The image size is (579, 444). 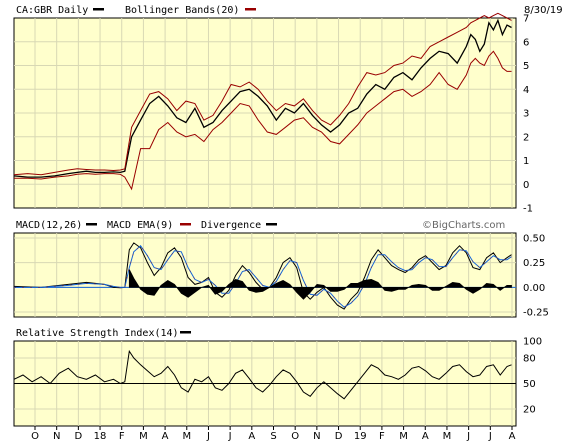 What do you see at coordinates (320, 284) in the screenshot?
I see `divergence-histogram` at bounding box center [320, 284].